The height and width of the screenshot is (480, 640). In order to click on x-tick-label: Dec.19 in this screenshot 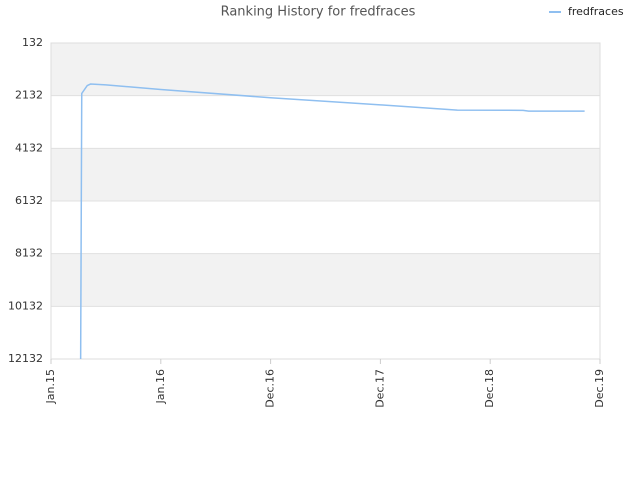, I will do `click(599, 388)`.